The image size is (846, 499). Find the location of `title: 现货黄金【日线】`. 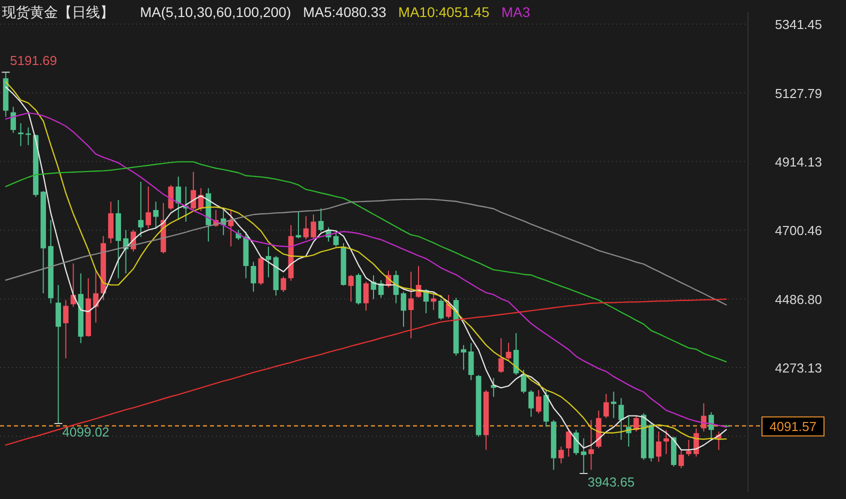

title: 现货黄金【日线】 is located at coordinates (58, 12).